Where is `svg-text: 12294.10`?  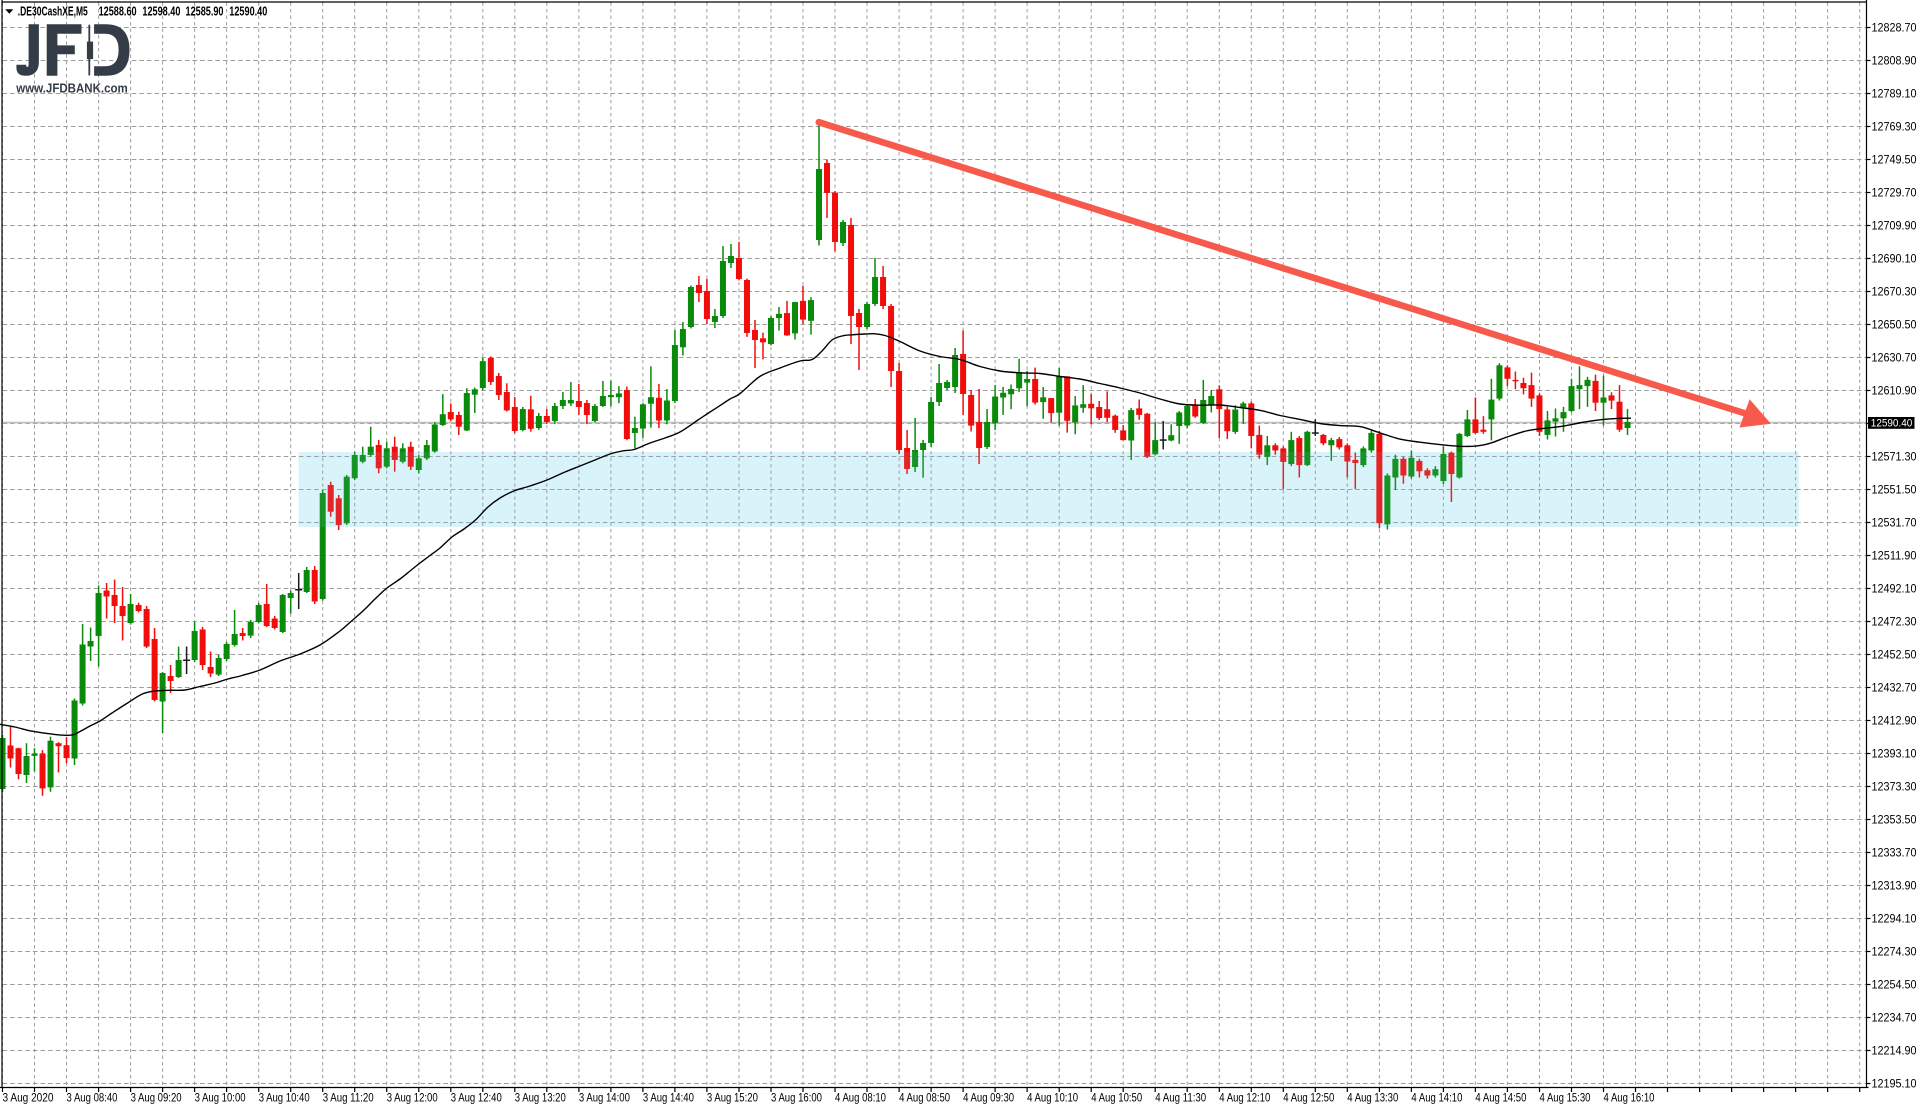 svg-text: 12294.10 is located at coordinates (1894, 920).